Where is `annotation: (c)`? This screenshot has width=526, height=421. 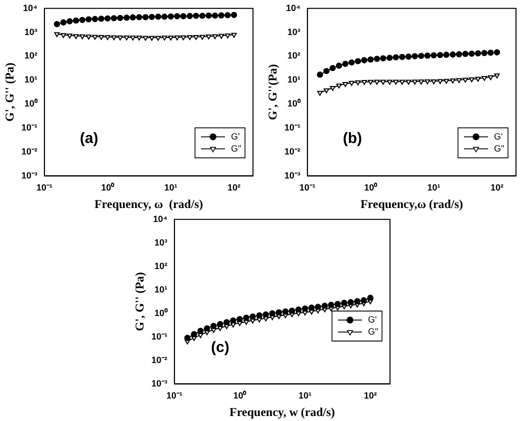 annotation: (c) is located at coordinates (220, 347).